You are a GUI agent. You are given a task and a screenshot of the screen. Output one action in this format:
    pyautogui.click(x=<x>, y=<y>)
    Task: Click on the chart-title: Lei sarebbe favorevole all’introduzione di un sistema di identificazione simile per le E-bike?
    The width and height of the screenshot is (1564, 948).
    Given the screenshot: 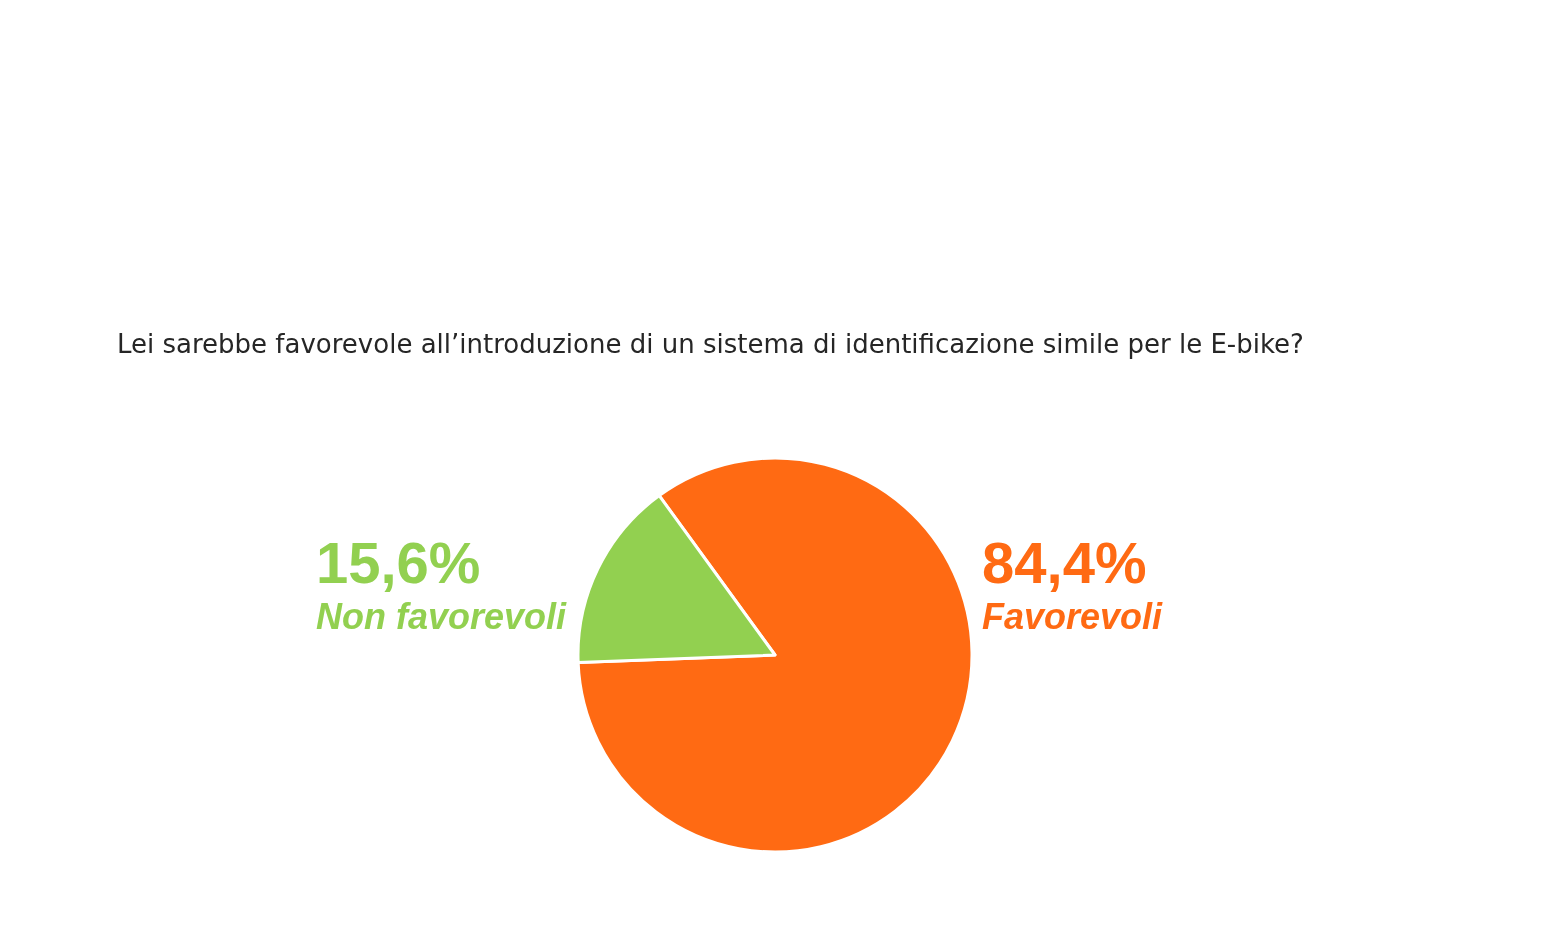 What is the action you would take?
    pyautogui.click(x=710, y=344)
    